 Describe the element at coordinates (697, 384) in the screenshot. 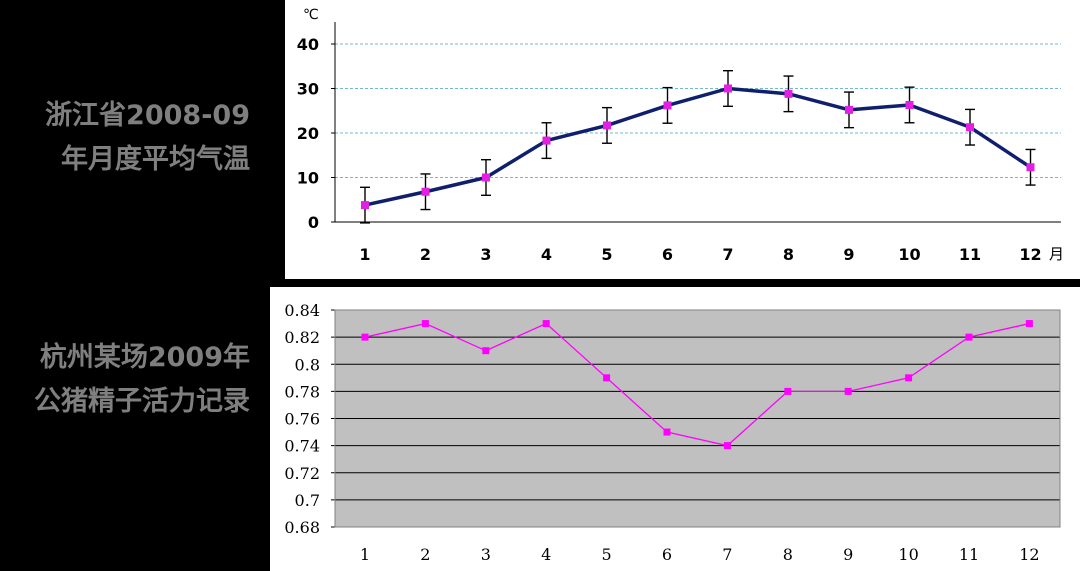

I see `motility-series-line` at that location.